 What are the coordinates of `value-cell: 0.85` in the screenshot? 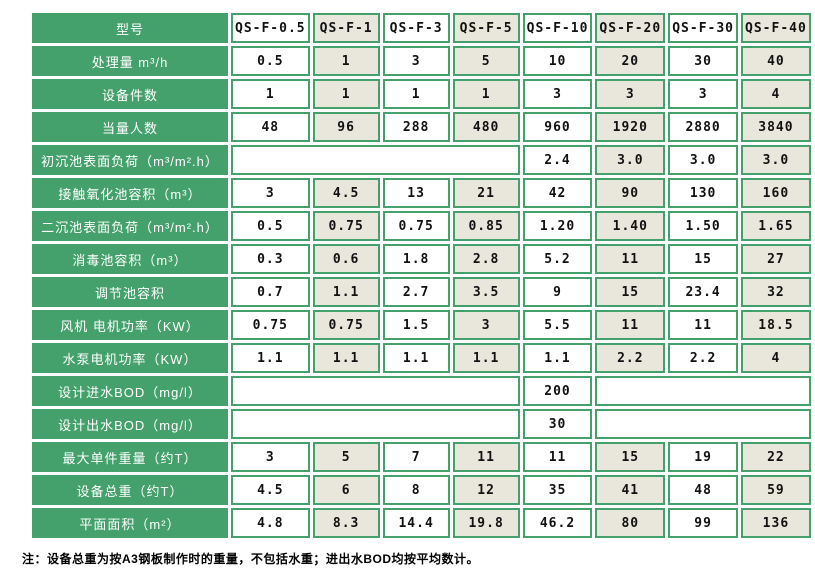 It's located at (486, 226).